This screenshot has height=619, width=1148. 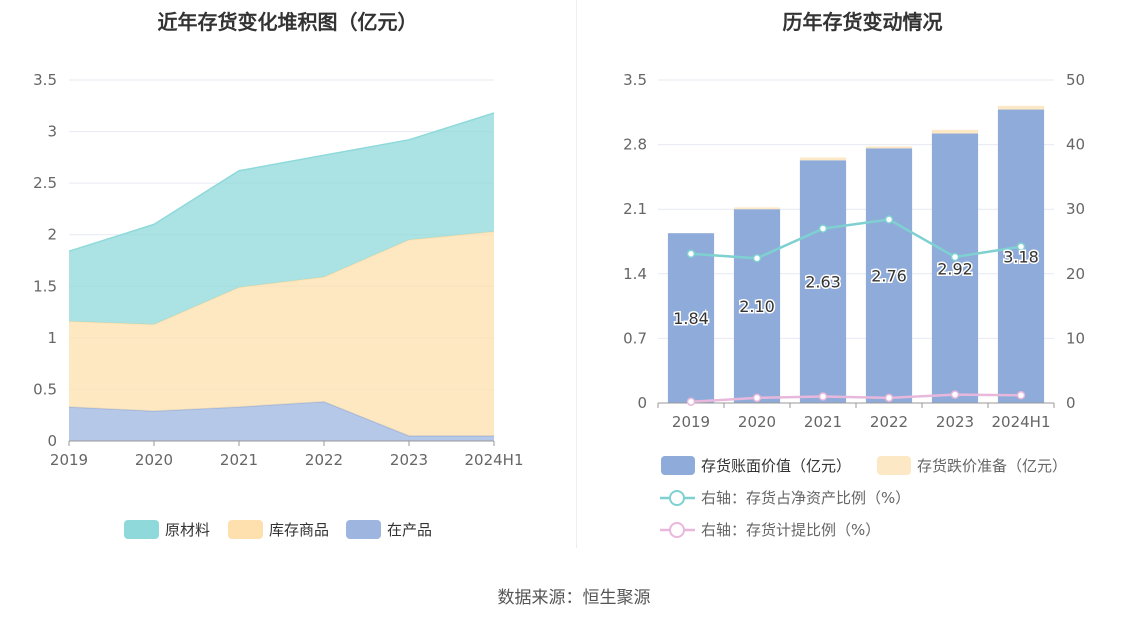 I want to click on provision-ratio-line, so click(x=856, y=398).